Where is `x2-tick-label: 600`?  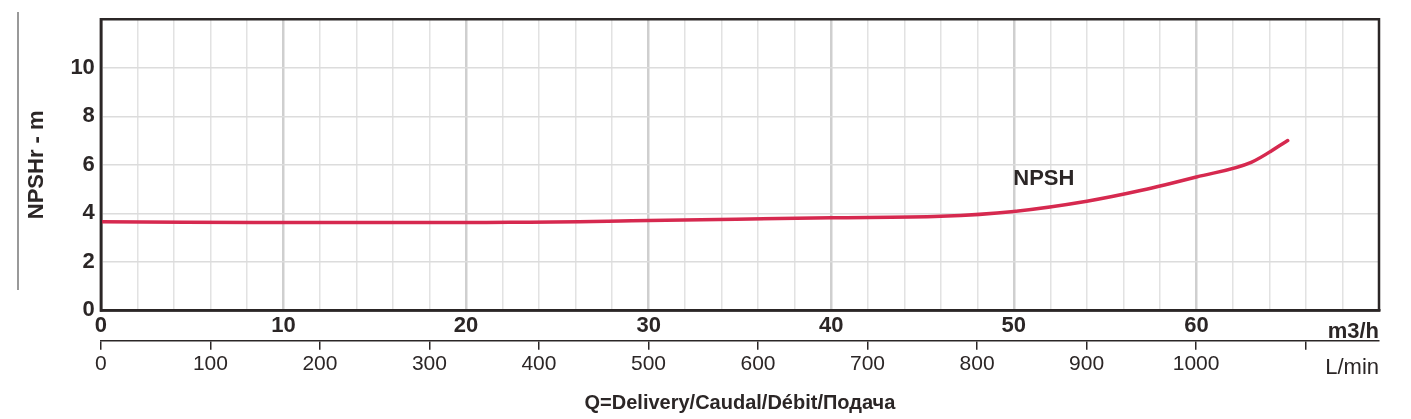
x2-tick-label: 600 is located at coordinates (758, 363).